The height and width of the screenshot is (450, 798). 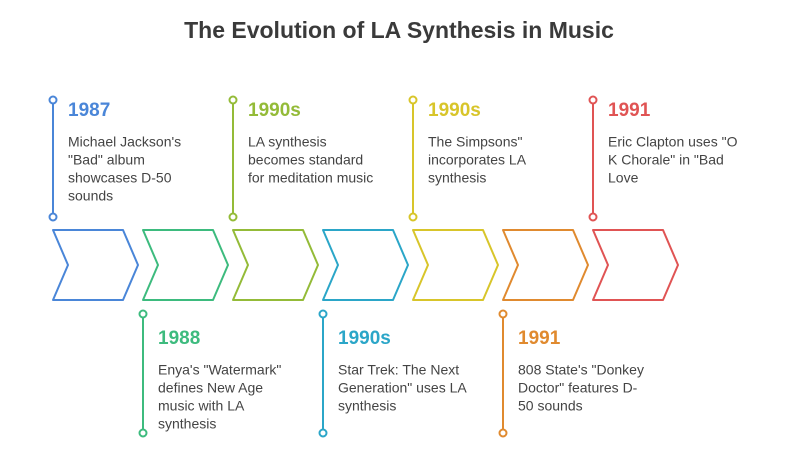 I want to click on event-description: LA synthesis, so click(x=287, y=142).